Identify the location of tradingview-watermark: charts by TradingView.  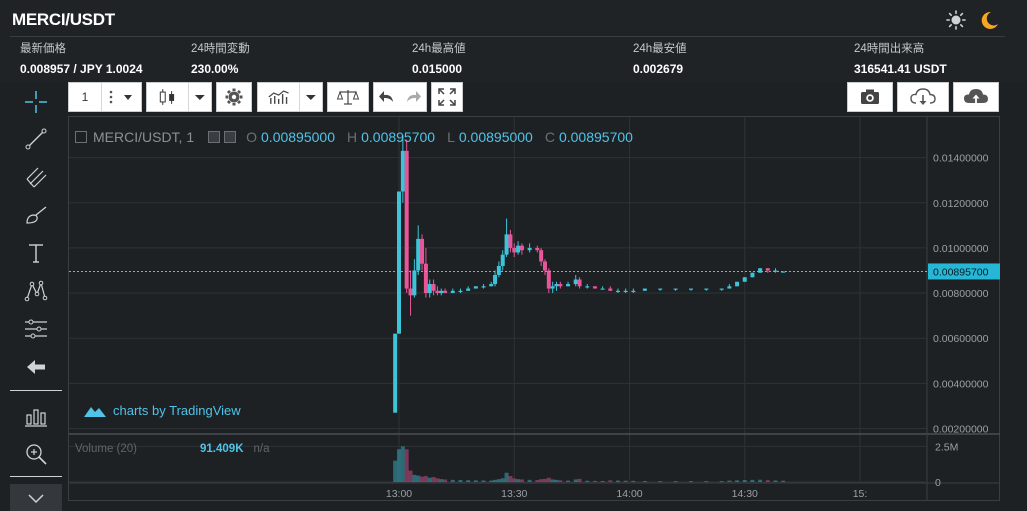
(162, 410).